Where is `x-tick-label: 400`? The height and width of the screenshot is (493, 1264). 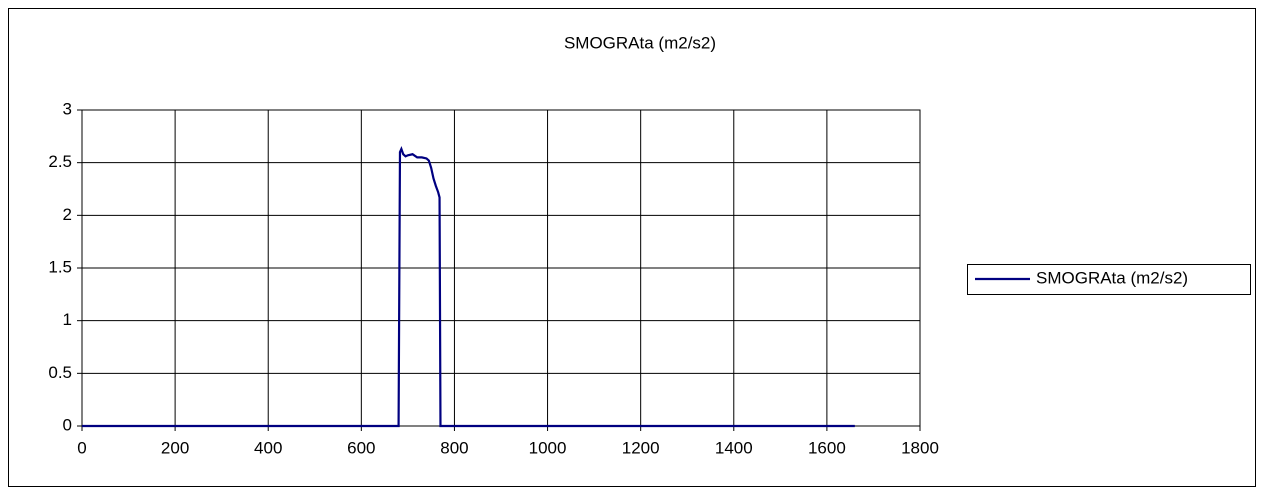 x-tick-label: 400 is located at coordinates (268, 447).